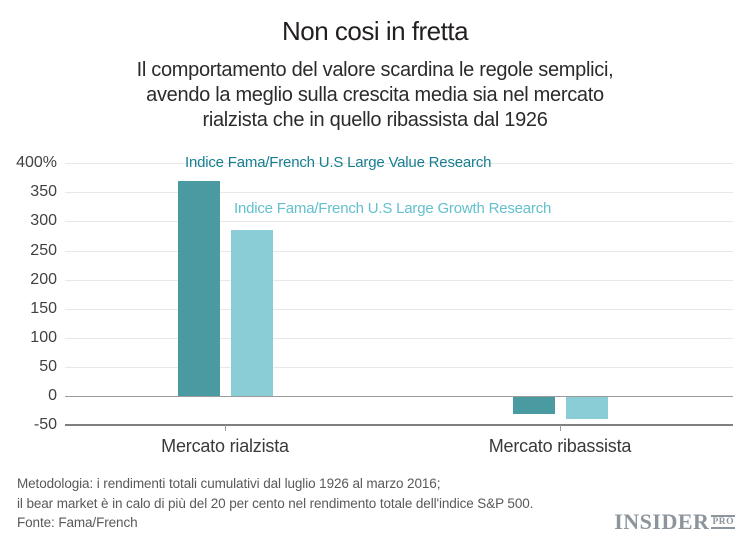  What do you see at coordinates (586, 408) in the screenshot?
I see `bar-growth-bear` at bounding box center [586, 408].